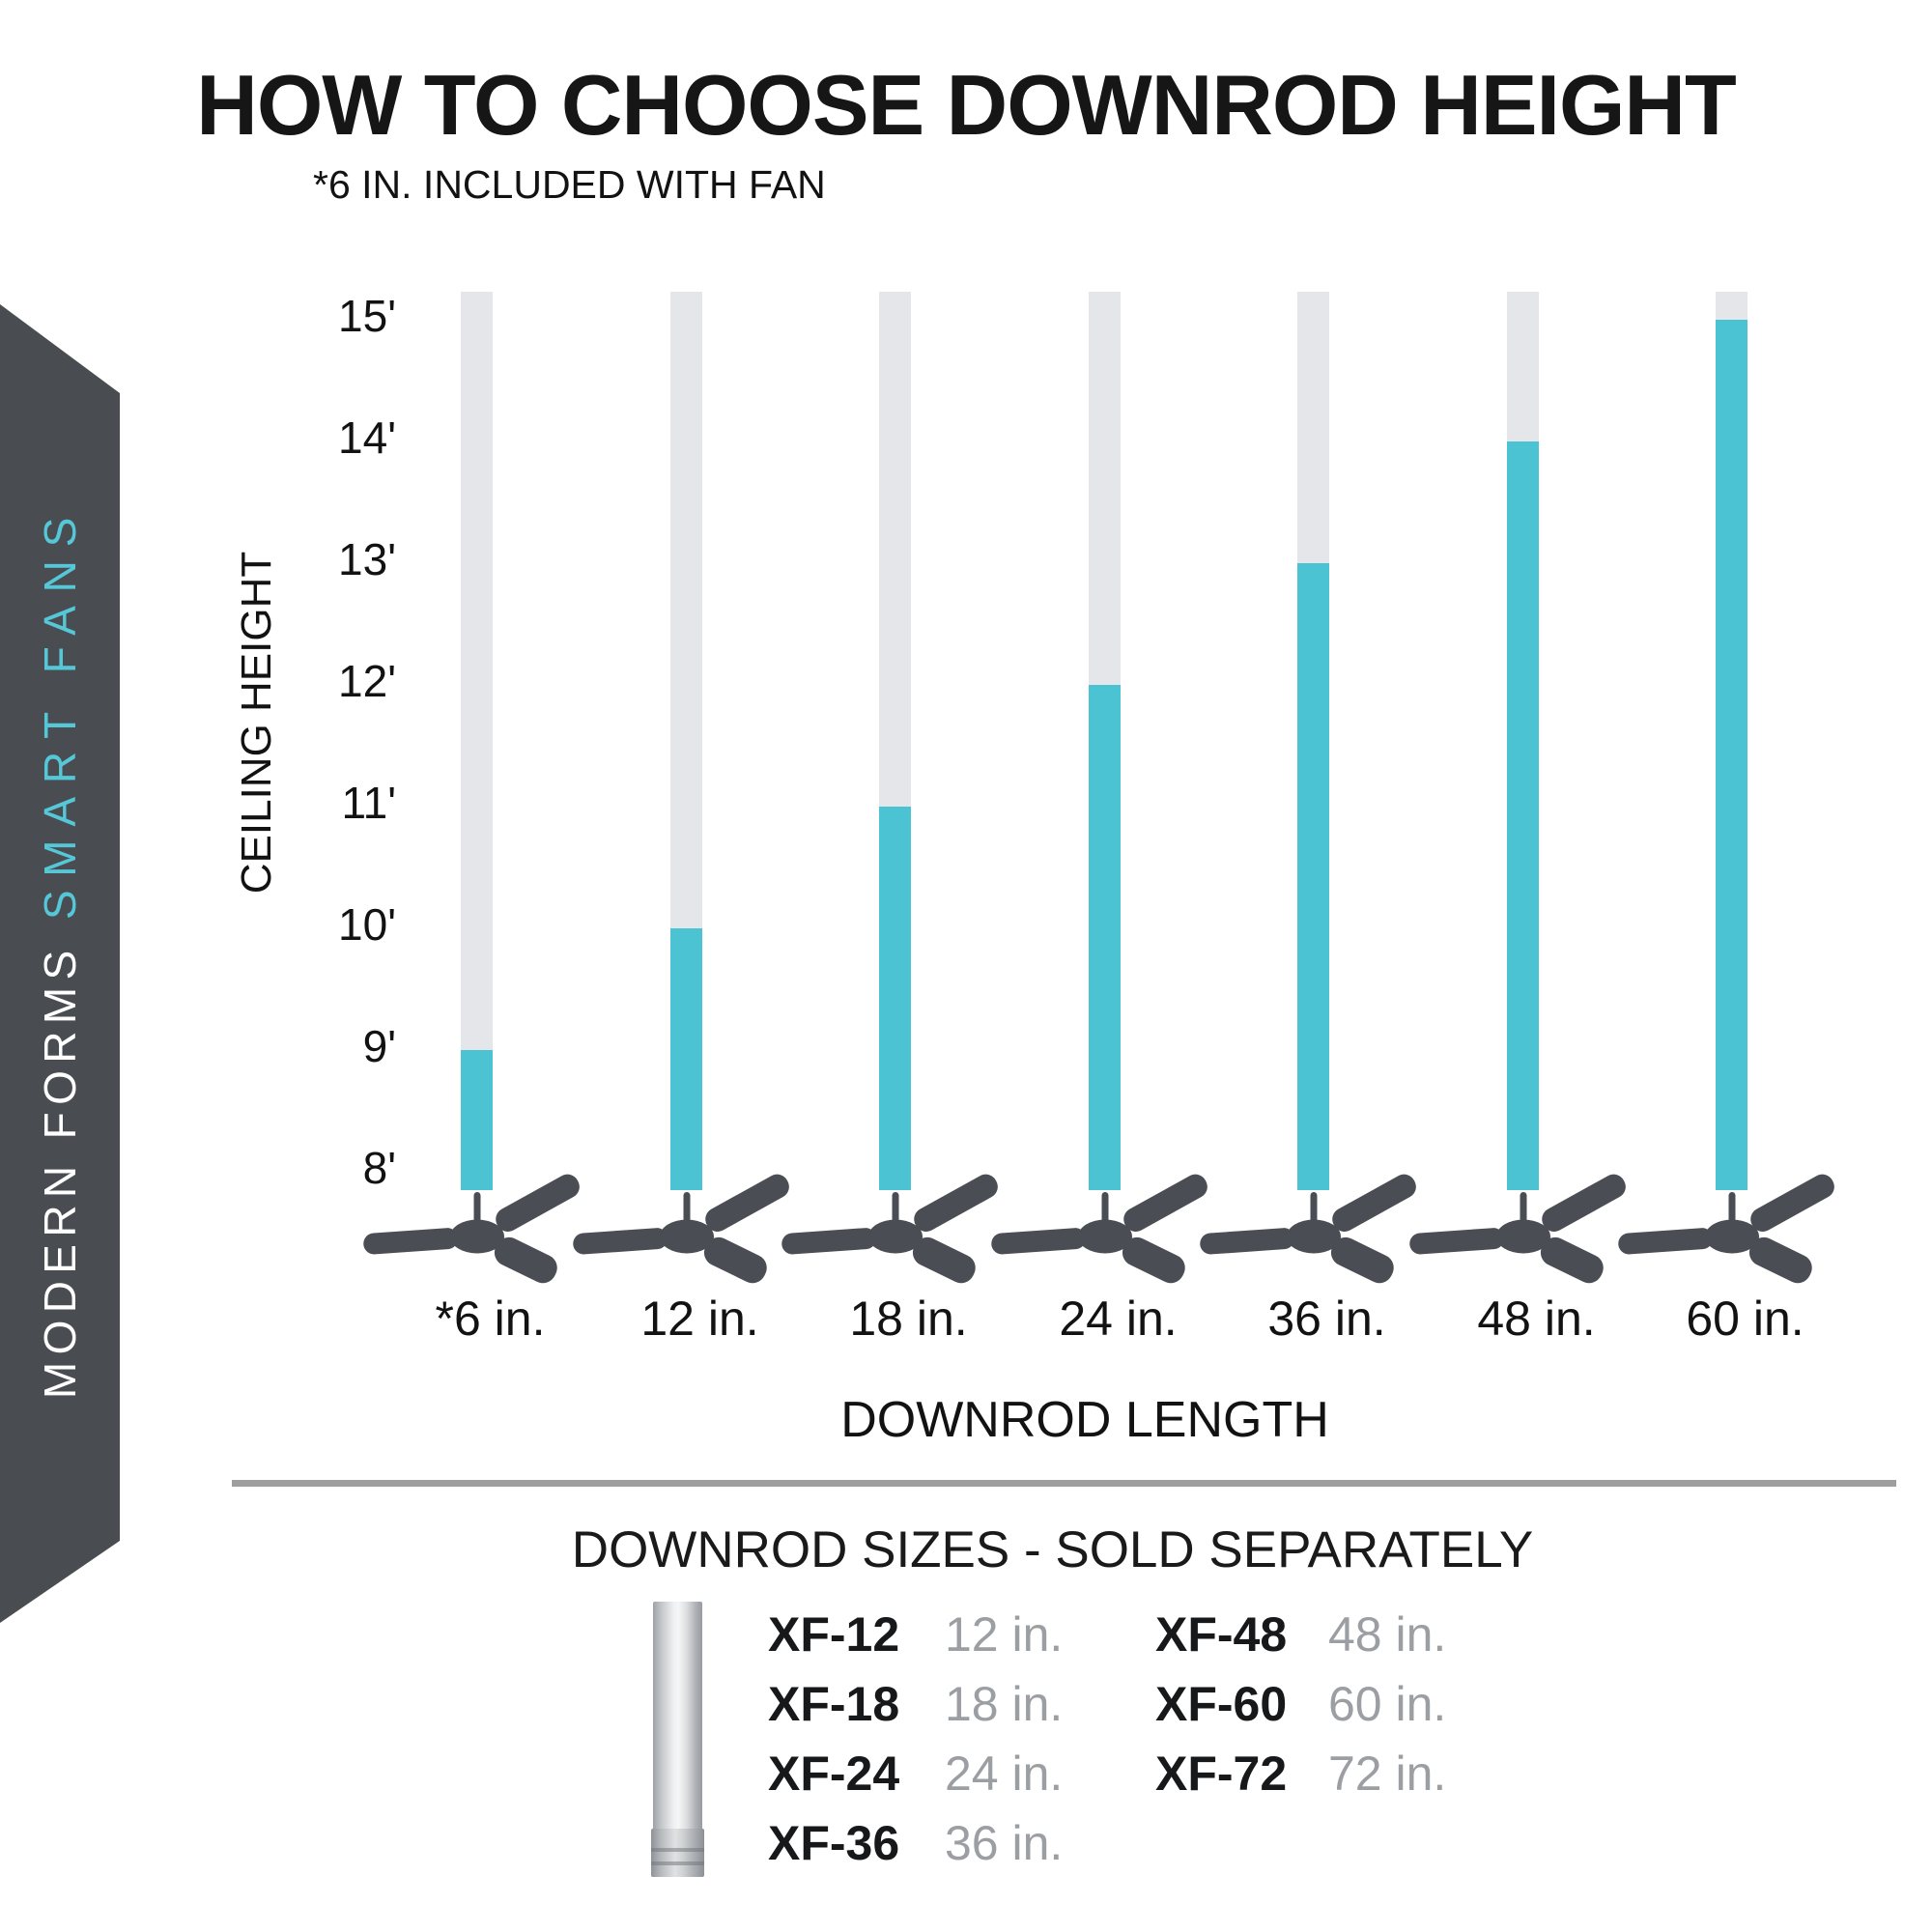  Describe the element at coordinates (1052, 1549) in the screenshot. I see `section-title: DOWNROD SIZES - SOLD SEPARATELY` at that location.